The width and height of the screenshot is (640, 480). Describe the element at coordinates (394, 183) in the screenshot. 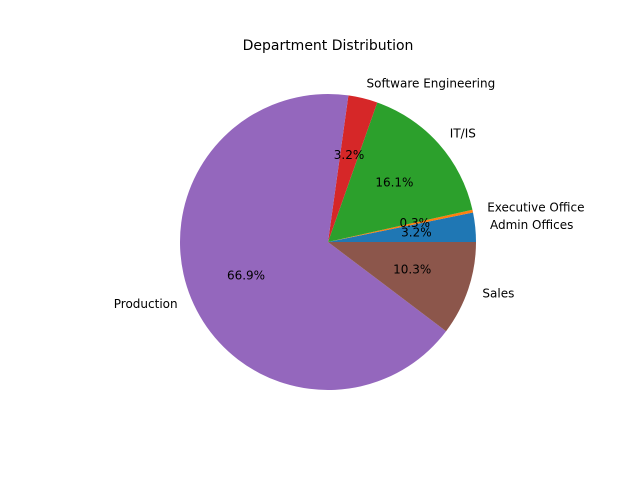

I see `slice-percent-it-is: 16.1%` at that location.